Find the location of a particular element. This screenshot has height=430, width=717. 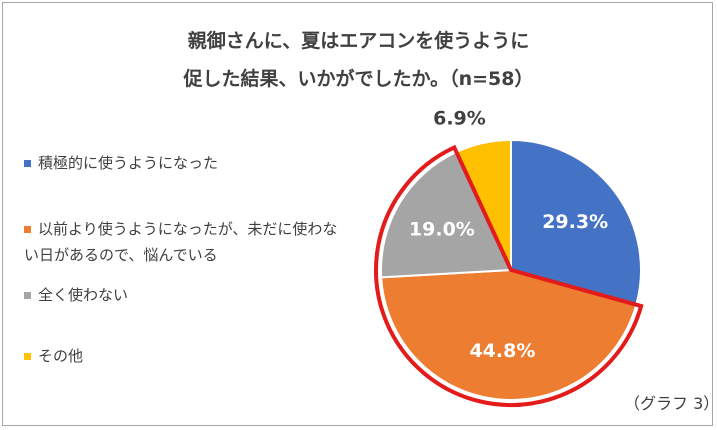

legend-item-1: 積極的に使うようになった is located at coordinates (189, 163).